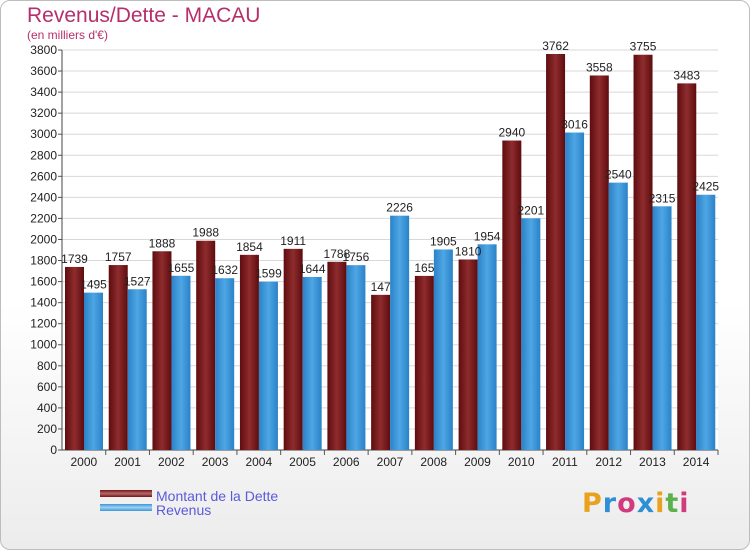  I want to click on data-label-dette: 1911, so click(293, 241).